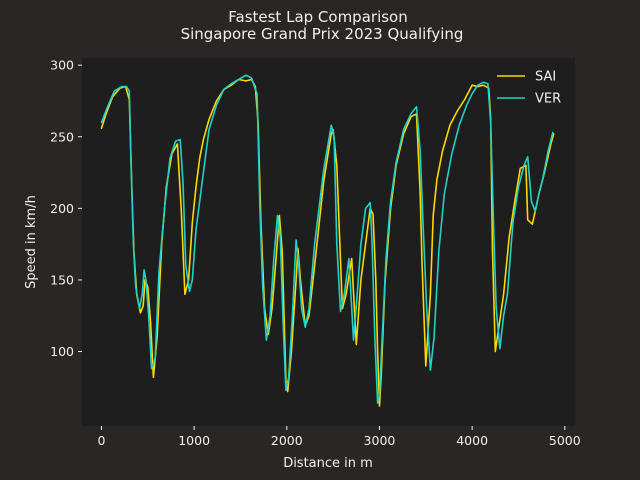 Image resolution: width=640 pixels, height=480 pixels. I want to click on chart-title: Fastest Lap Comparison, so click(317, 17).